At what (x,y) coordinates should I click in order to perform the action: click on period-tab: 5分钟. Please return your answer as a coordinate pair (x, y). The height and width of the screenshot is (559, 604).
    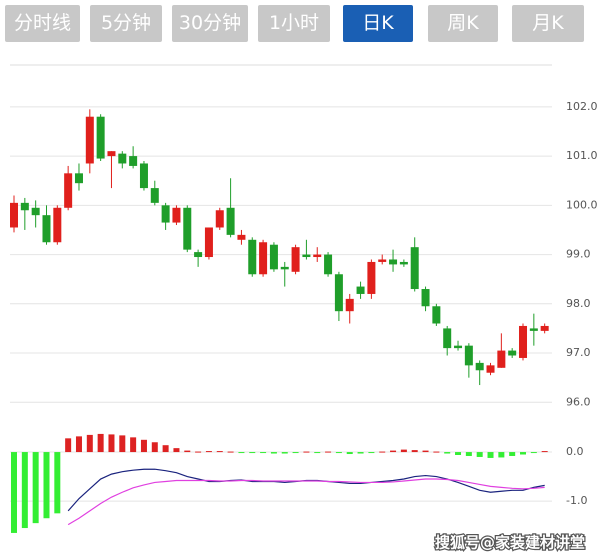
    Looking at the image, I should click on (126, 23).